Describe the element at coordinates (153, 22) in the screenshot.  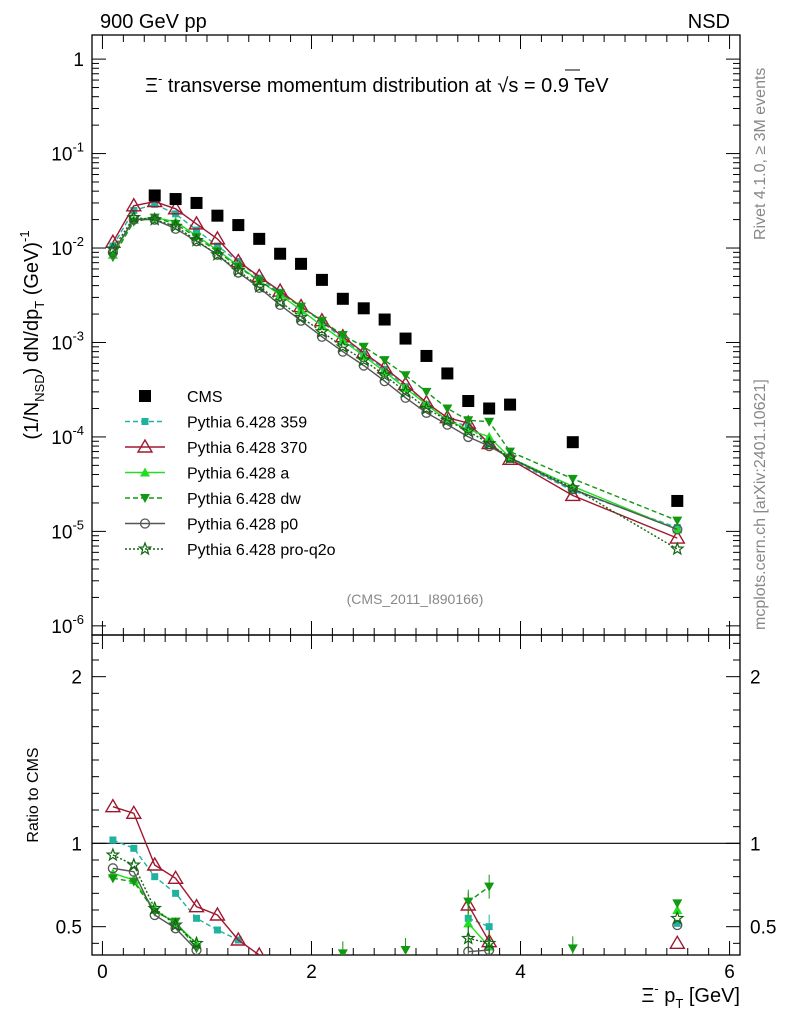
I see `header-left: 900 GeV pp` at that location.